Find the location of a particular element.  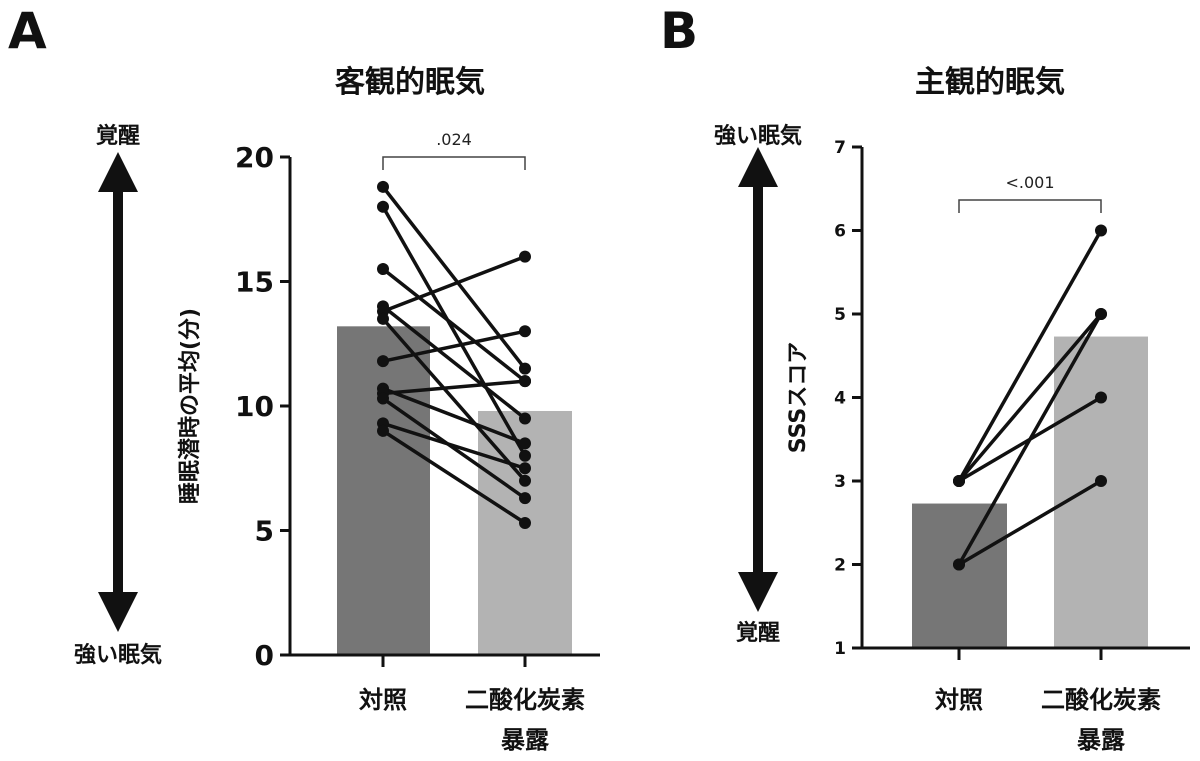

panel-a-side-bottom: 強い眠気 is located at coordinates (118, 655).